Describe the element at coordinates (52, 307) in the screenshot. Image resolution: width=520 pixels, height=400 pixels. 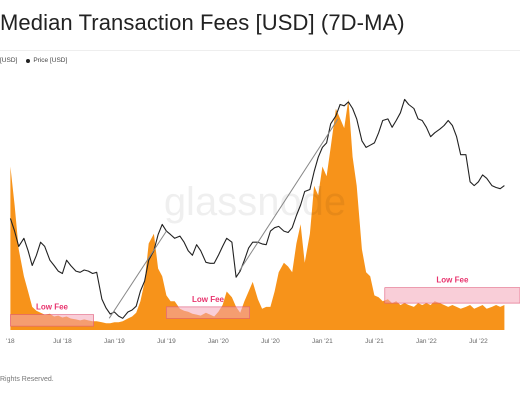
I see `low-fee-label-1: Low Fee` at that location.